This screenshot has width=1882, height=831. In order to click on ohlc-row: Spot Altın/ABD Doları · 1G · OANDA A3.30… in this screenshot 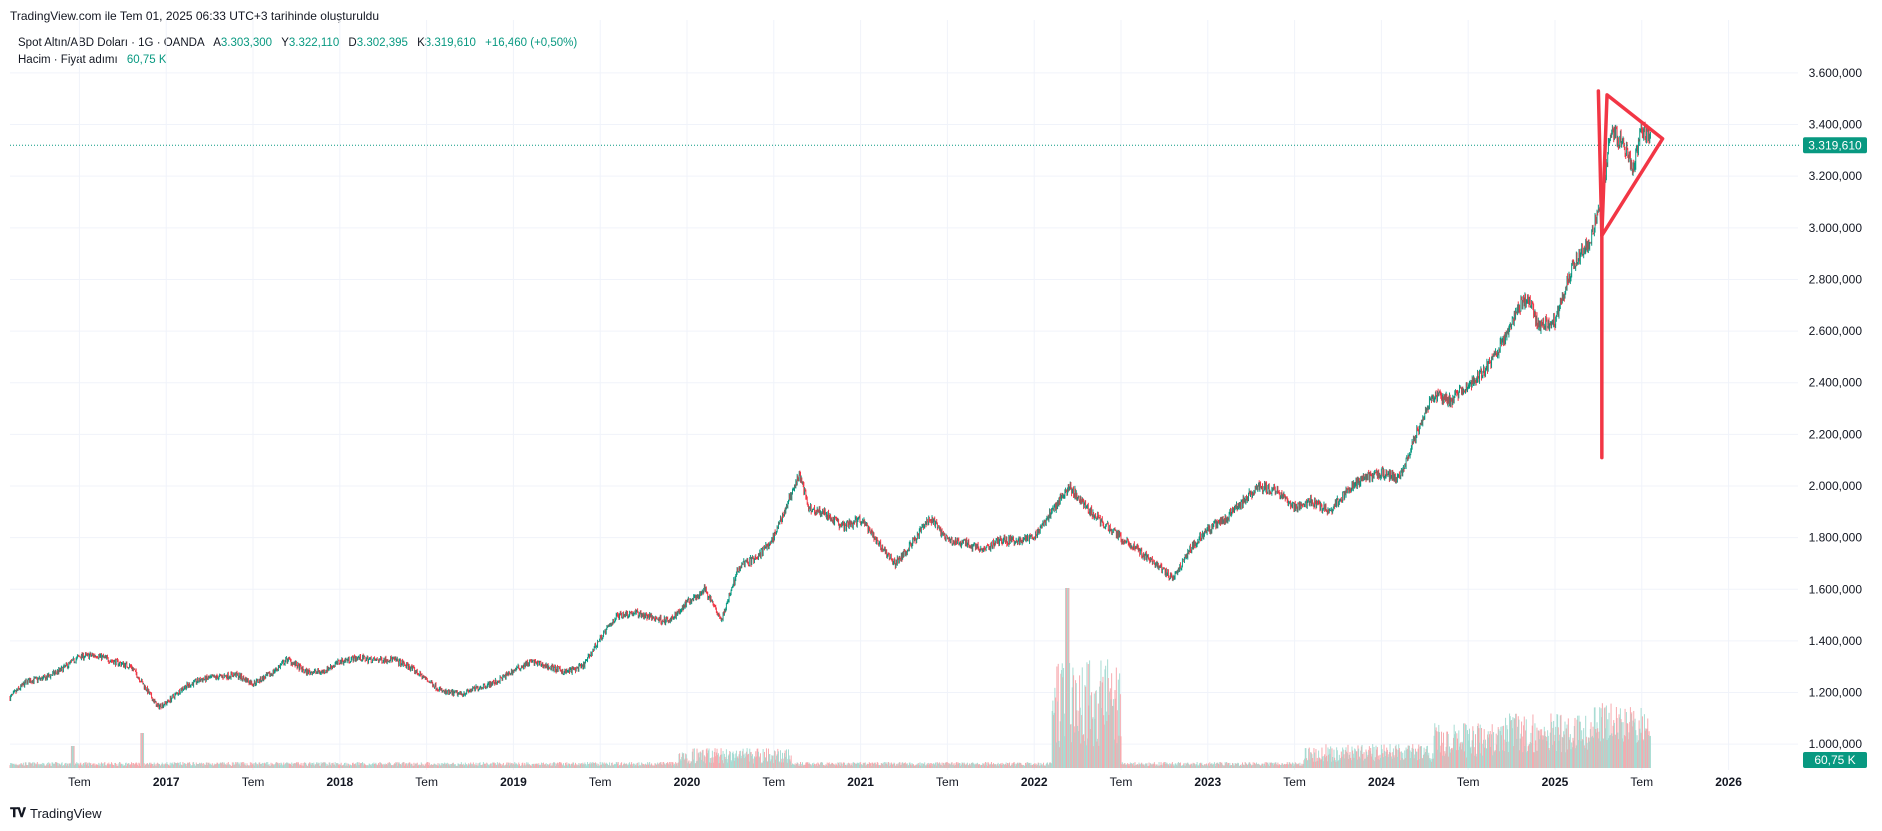, I will do `click(297, 43)`.